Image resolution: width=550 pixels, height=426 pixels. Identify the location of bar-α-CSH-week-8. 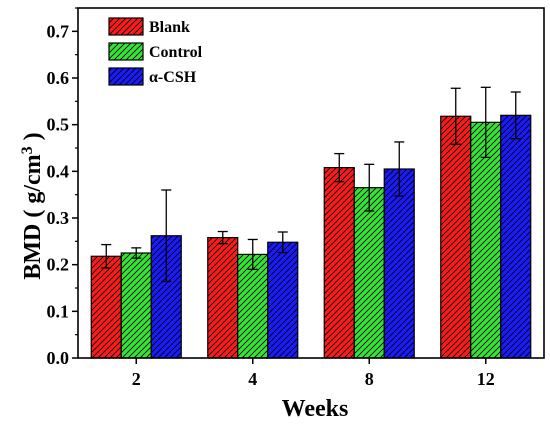
(399, 263).